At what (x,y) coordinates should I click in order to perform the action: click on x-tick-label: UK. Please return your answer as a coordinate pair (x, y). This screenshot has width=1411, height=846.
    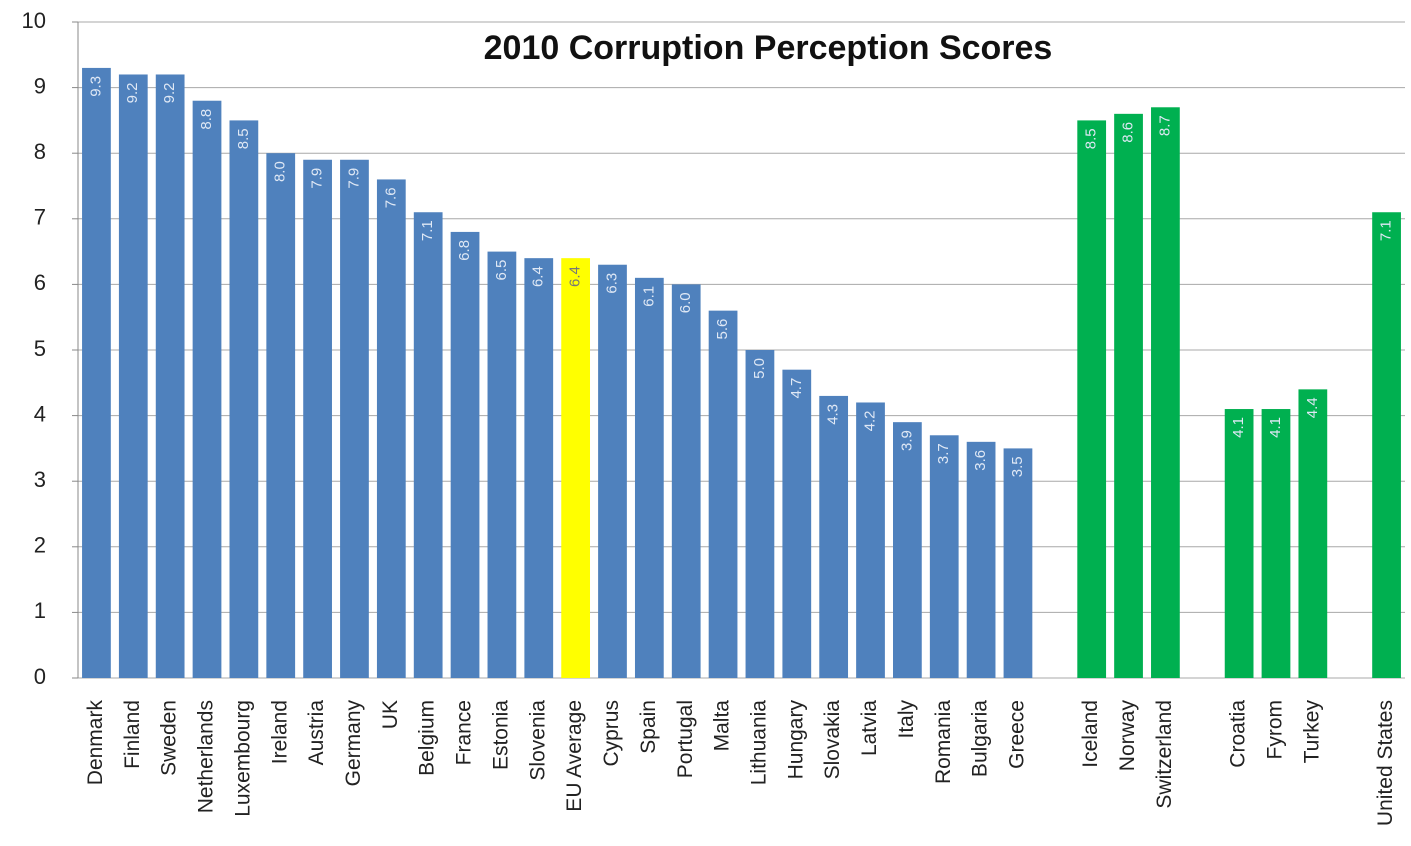
    Looking at the image, I should click on (390, 714).